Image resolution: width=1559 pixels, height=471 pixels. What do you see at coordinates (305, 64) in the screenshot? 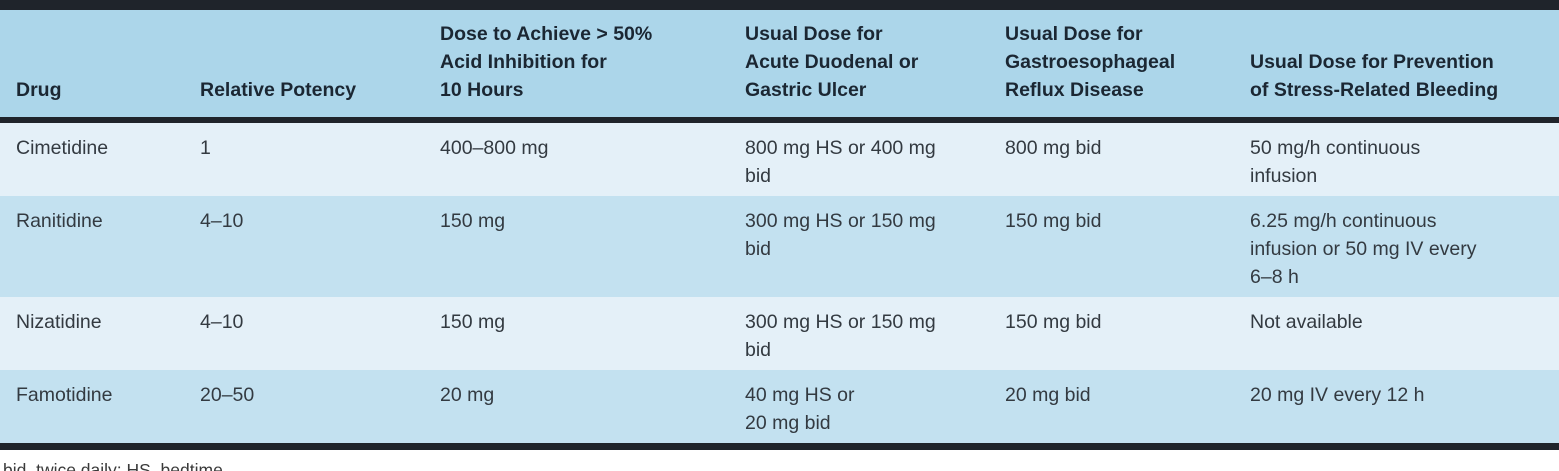
I see `column-header-relative-potency: Relative Potency` at bounding box center [305, 64].